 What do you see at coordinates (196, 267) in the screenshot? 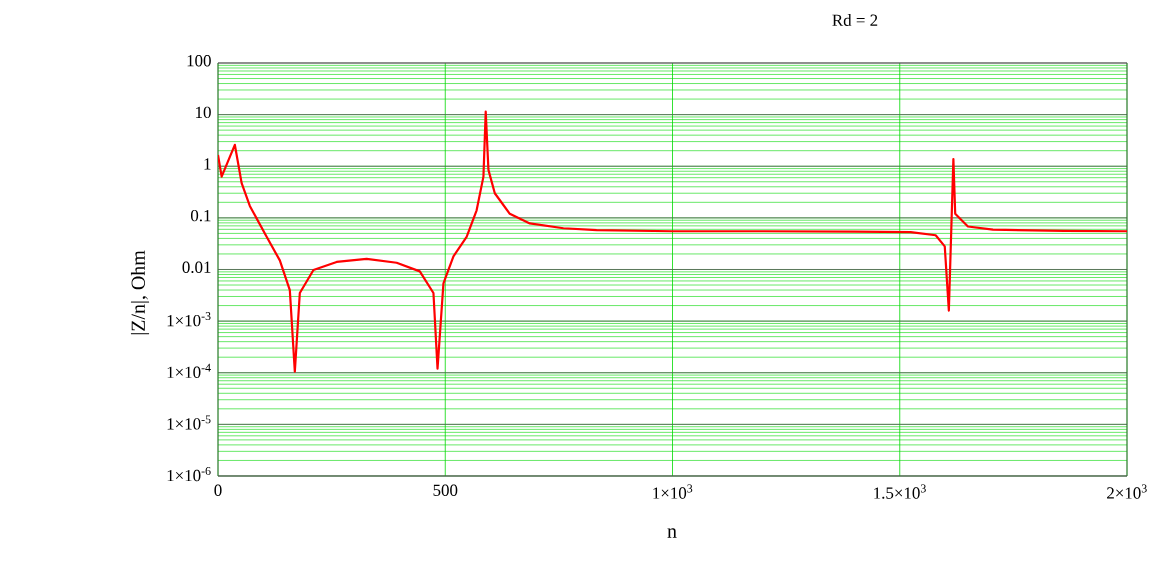
I see `y-tick-label: 0.01` at bounding box center [196, 267].